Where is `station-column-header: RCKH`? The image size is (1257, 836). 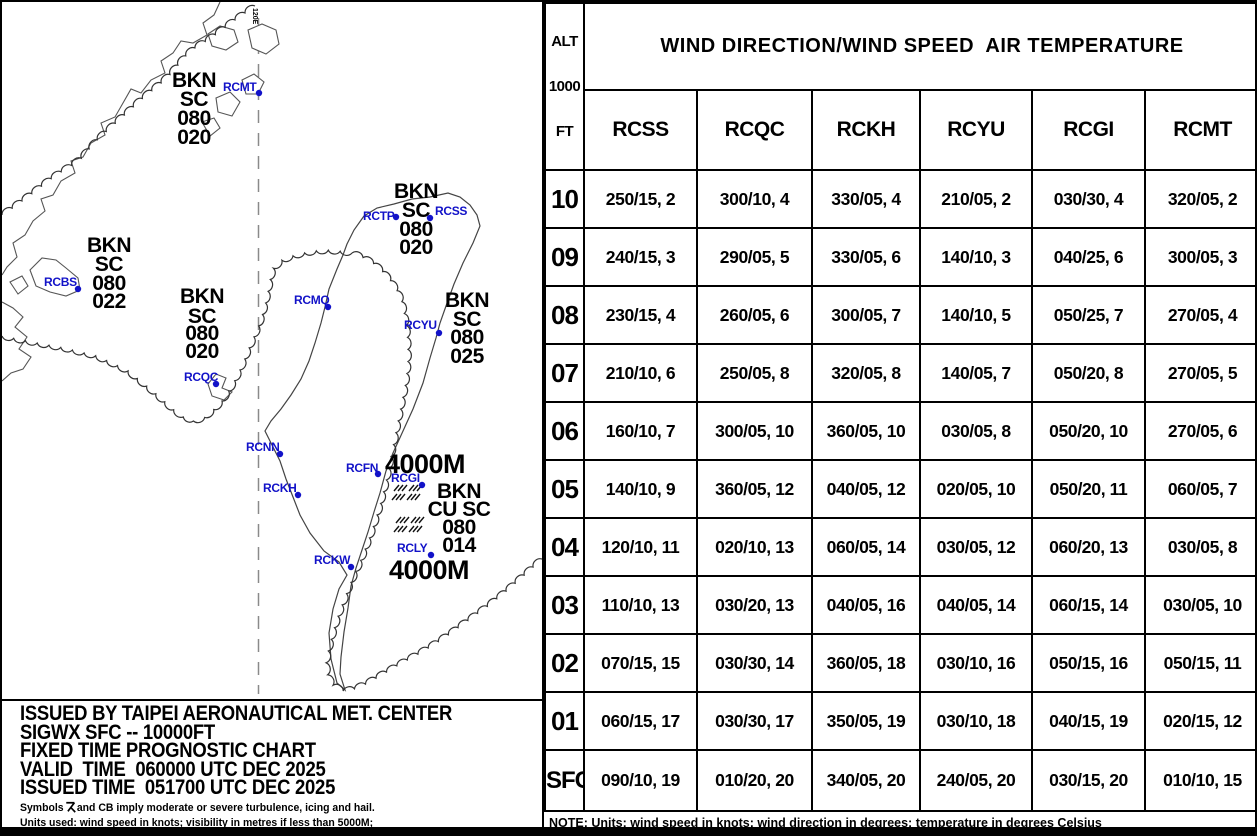 station-column-header: RCKH is located at coordinates (866, 130).